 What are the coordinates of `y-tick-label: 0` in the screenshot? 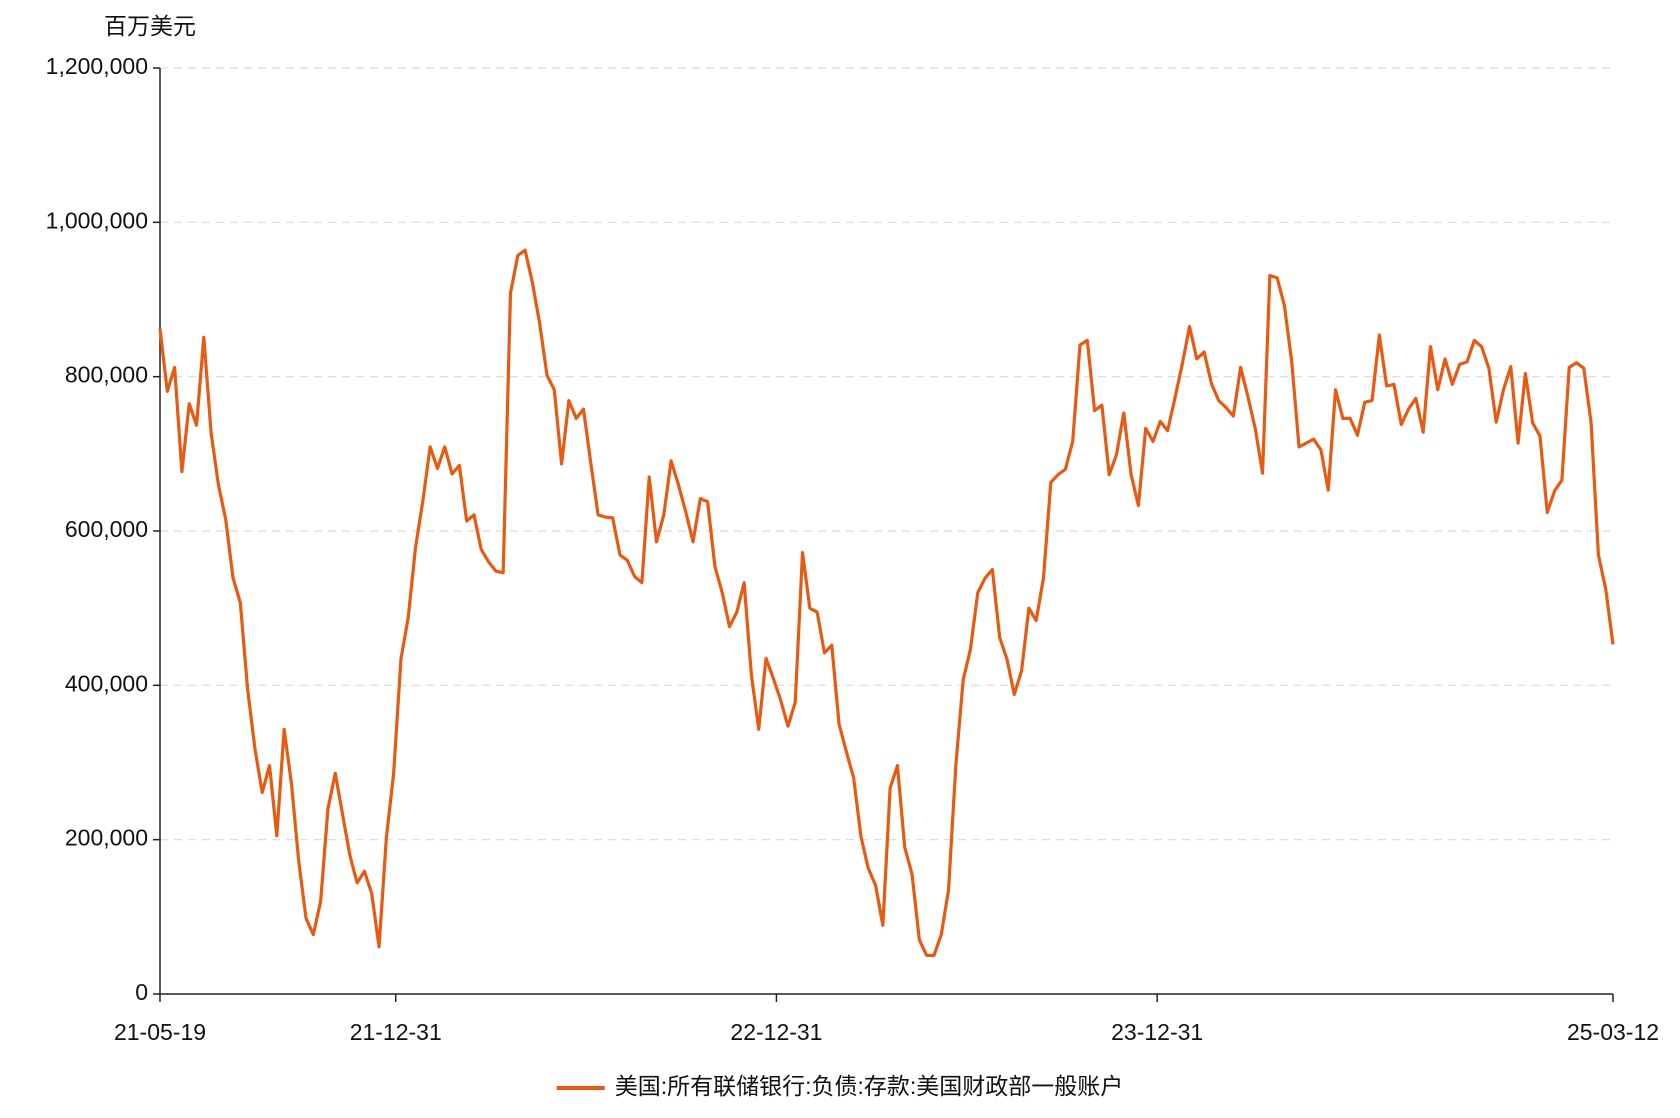 It's located at (141, 992).